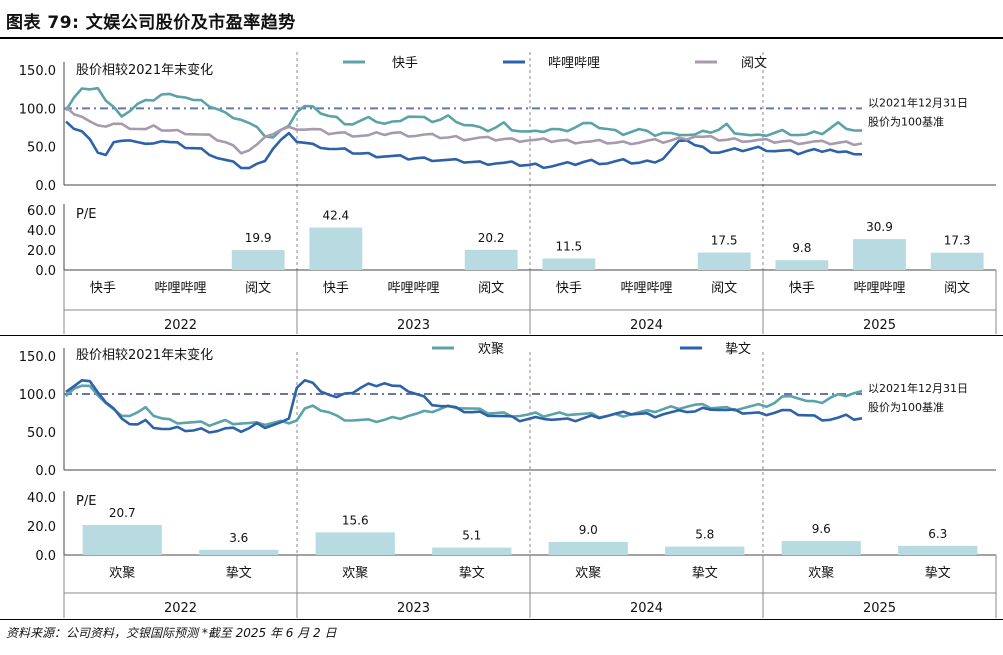 The height and width of the screenshot is (655, 1003). I want to click on panel1-baseline-note-line1: 以2021年12月31日, so click(918, 102).